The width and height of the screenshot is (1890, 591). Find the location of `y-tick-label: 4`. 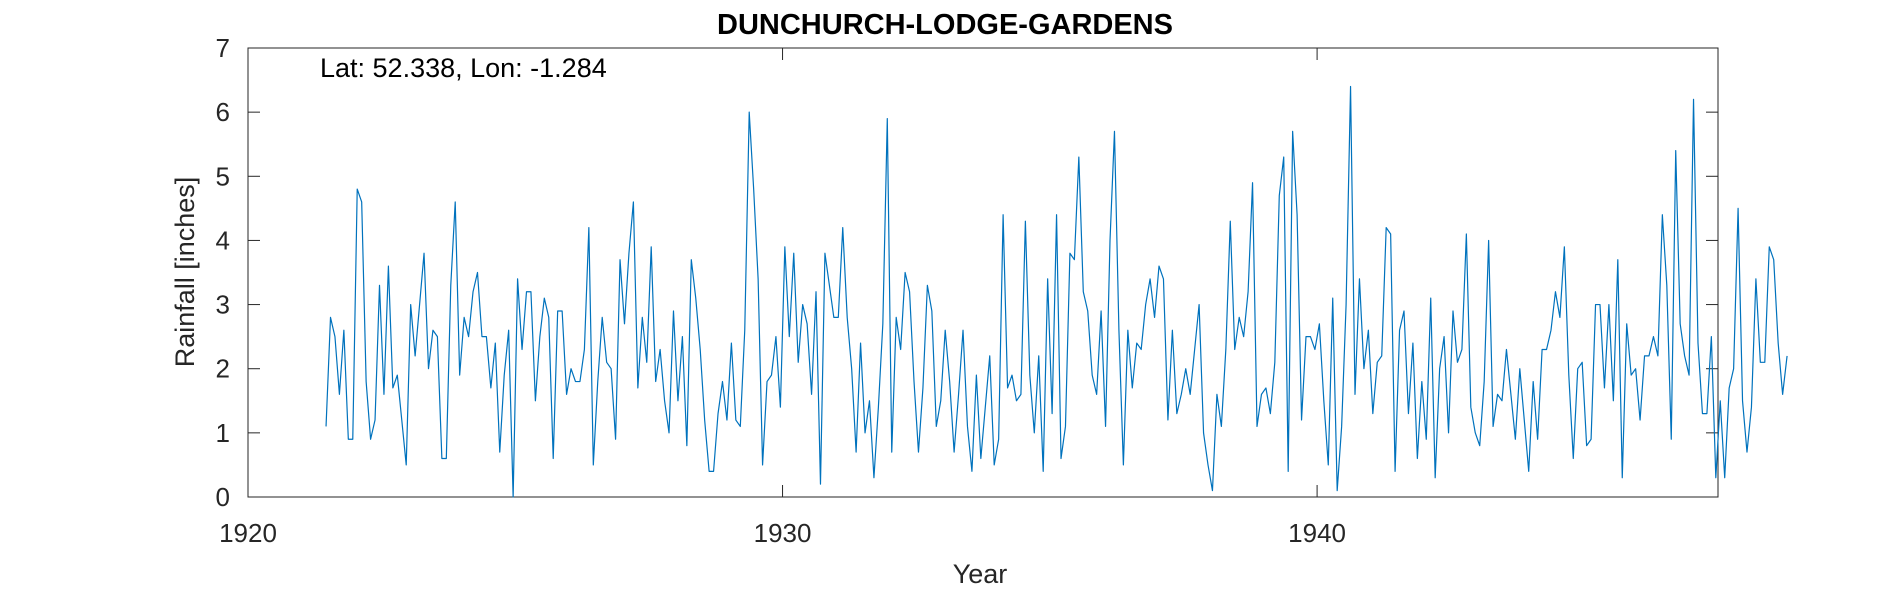

y-tick-label: 4 is located at coordinates (223, 240).